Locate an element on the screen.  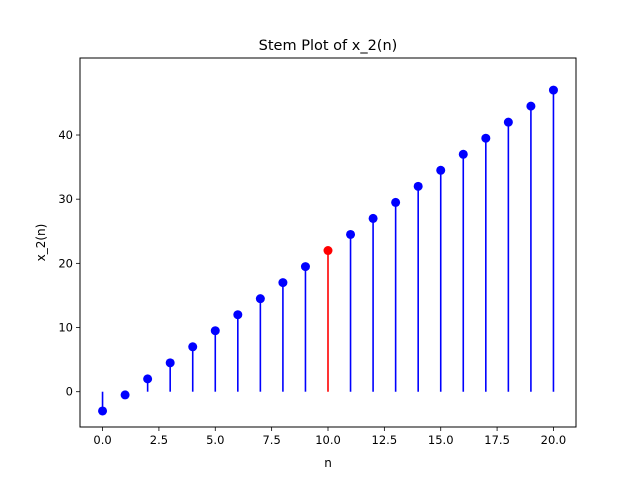
x-tick-label: 0.0 is located at coordinates (102, 440).